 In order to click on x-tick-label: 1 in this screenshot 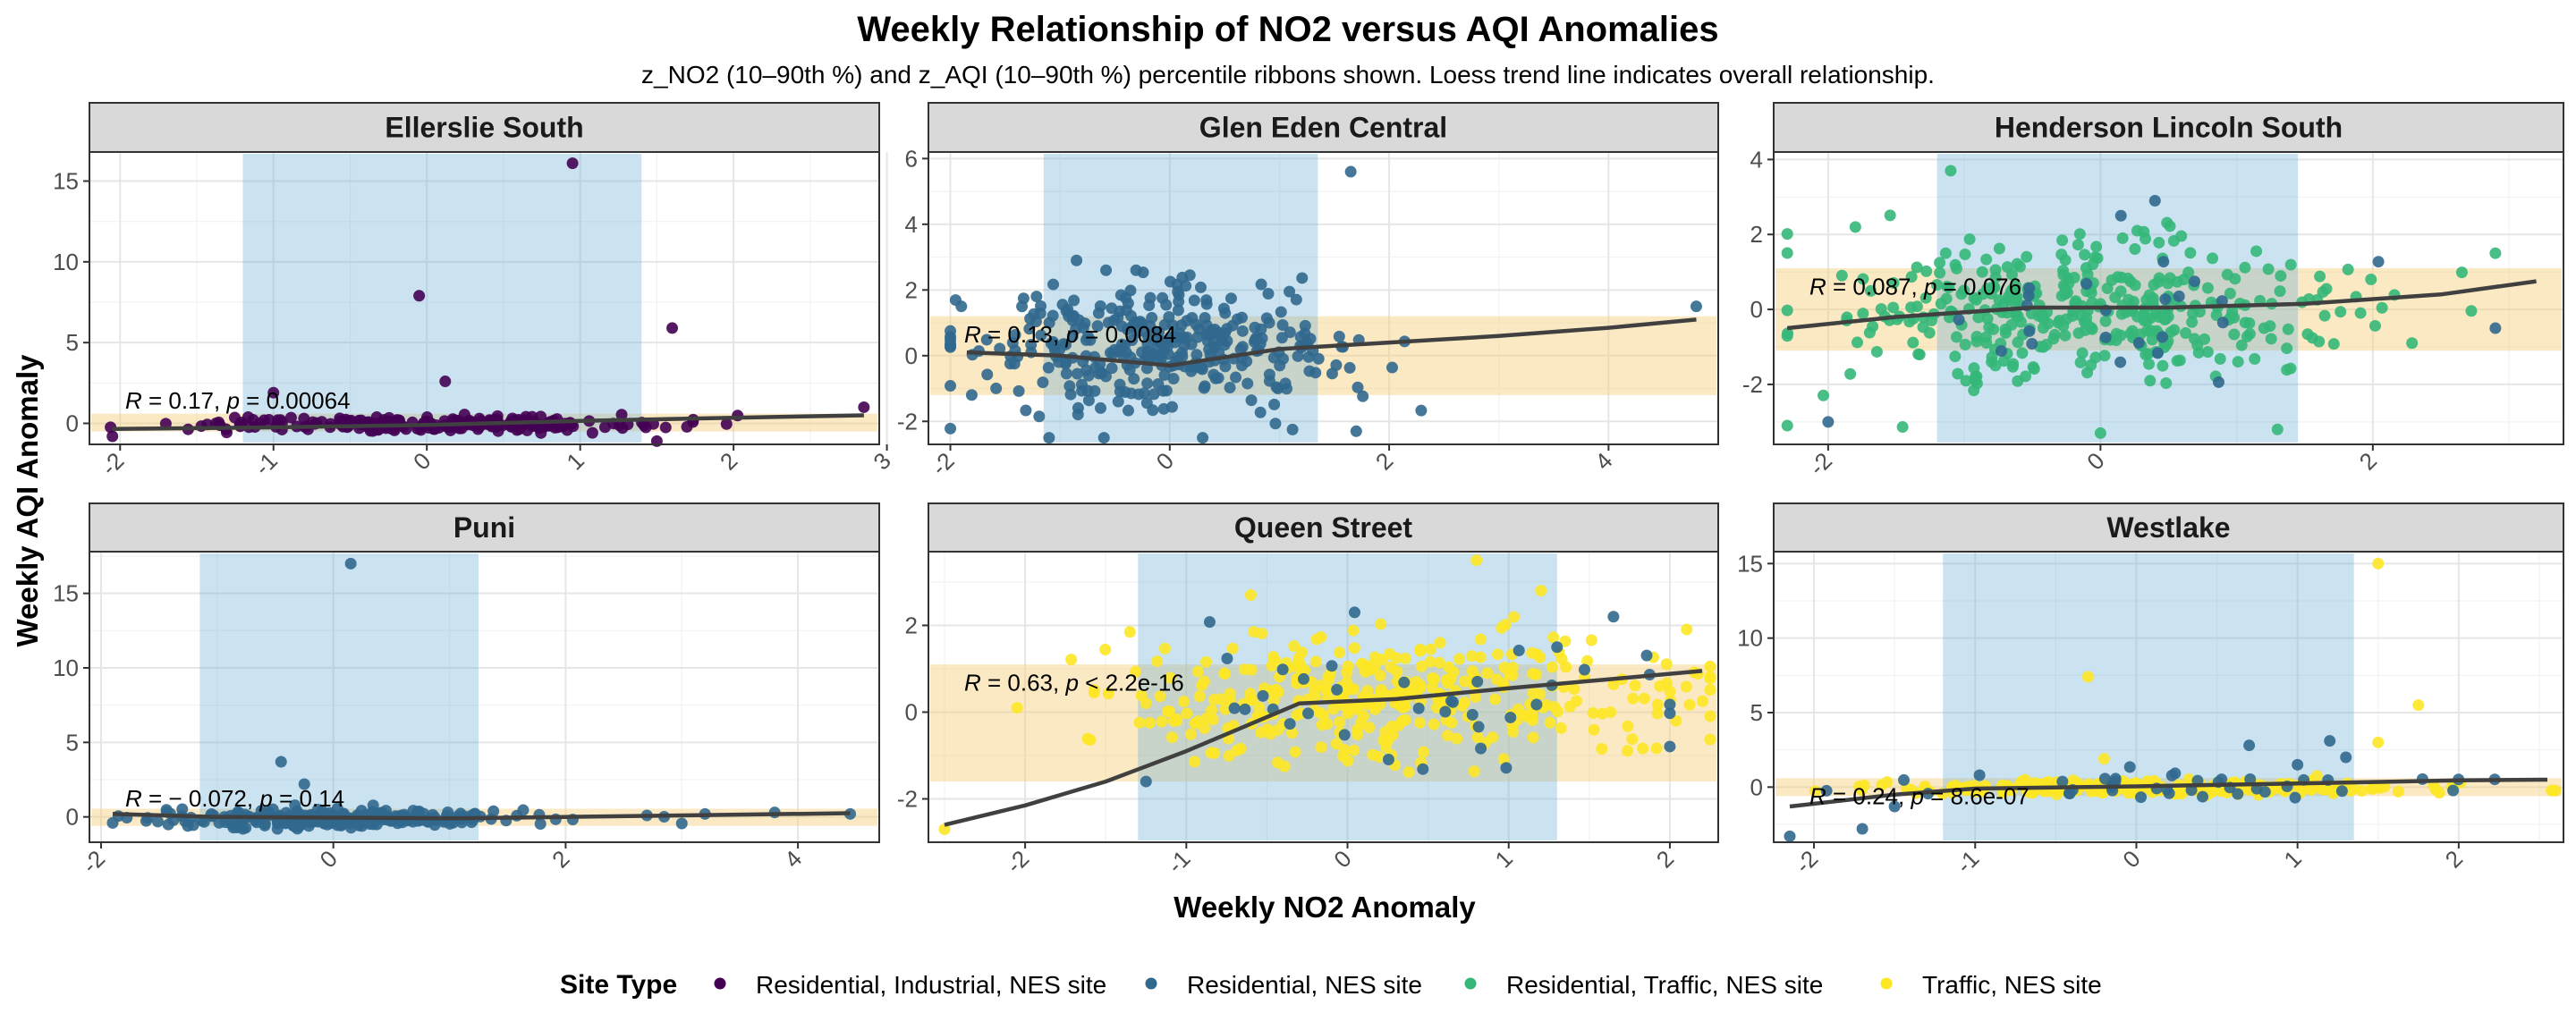, I will do `click(1504, 859)`.